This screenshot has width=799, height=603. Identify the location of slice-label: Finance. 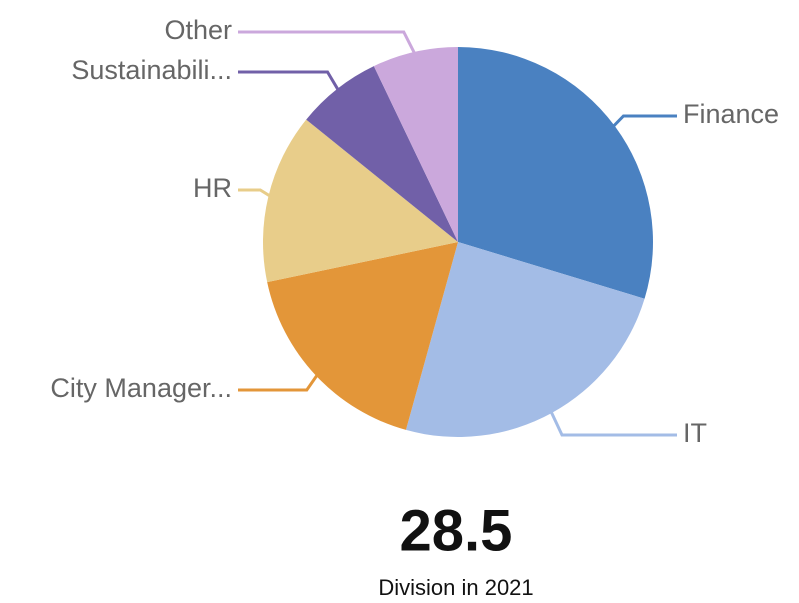
(731, 114).